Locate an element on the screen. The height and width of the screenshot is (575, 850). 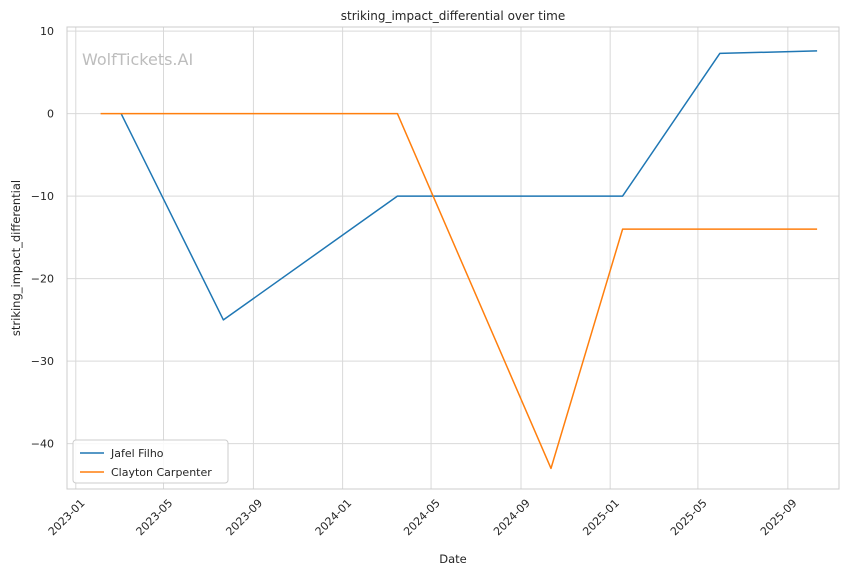
y-tick-label: 10 is located at coordinates (47, 31).